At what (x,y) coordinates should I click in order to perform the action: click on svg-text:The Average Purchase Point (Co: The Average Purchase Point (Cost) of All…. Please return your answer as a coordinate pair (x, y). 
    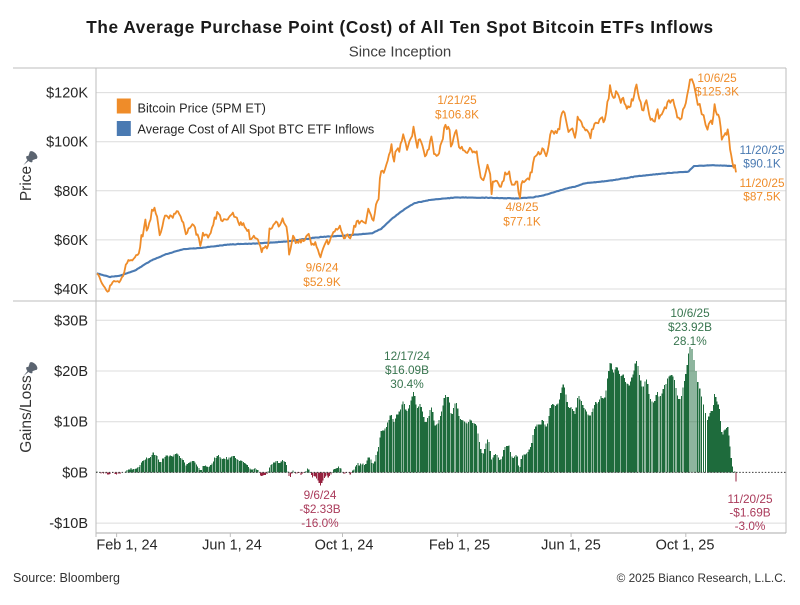
    Looking at the image, I should click on (400, 27).